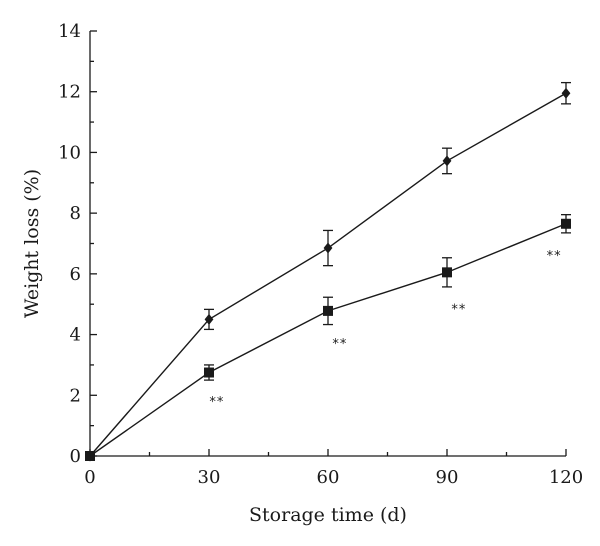 Image resolution: width=600 pixels, height=546 pixels. What do you see at coordinates (75, 274) in the screenshot?
I see `y-tick-label-6: 6` at bounding box center [75, 274].